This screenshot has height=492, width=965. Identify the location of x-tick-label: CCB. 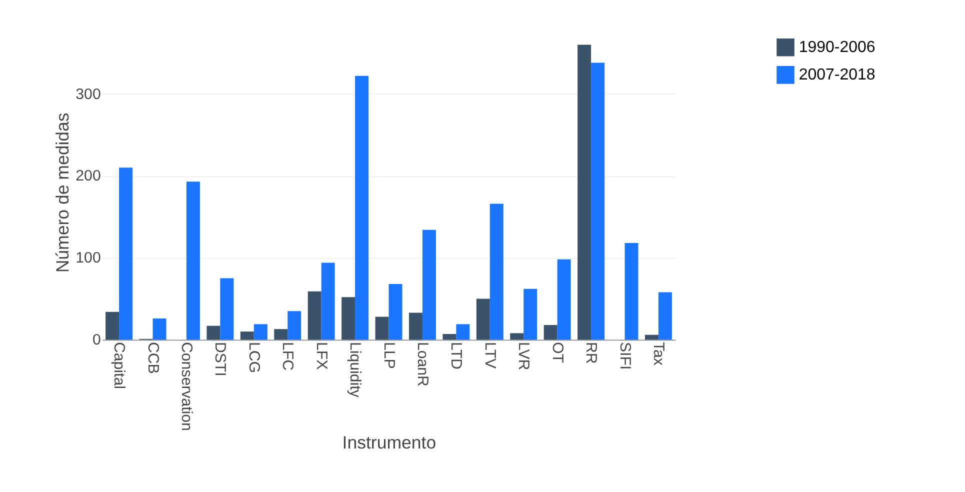
(153, 358).